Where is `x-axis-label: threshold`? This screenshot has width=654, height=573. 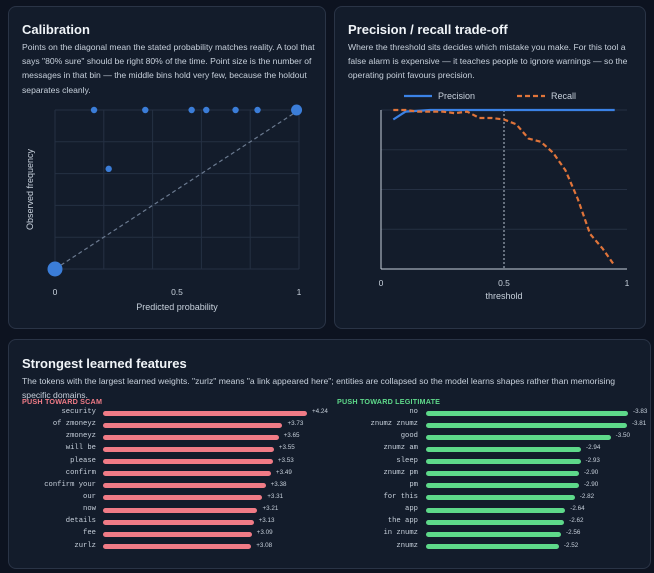
x-axis-label: threshold is located at coordinates (503, 296).